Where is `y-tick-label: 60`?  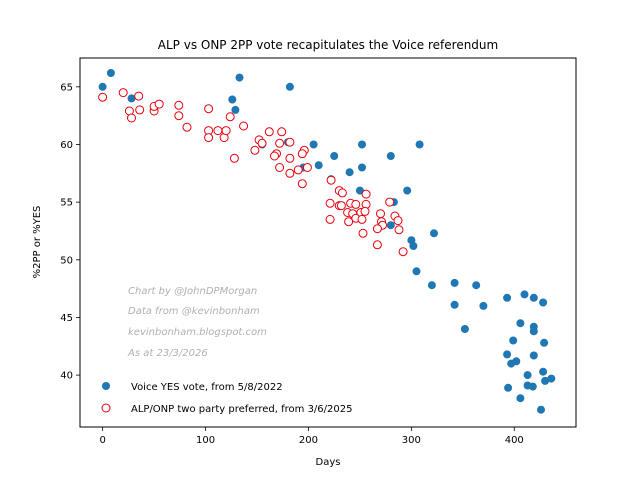 y-tick-label: 60 is located at coordinates (66, 145).